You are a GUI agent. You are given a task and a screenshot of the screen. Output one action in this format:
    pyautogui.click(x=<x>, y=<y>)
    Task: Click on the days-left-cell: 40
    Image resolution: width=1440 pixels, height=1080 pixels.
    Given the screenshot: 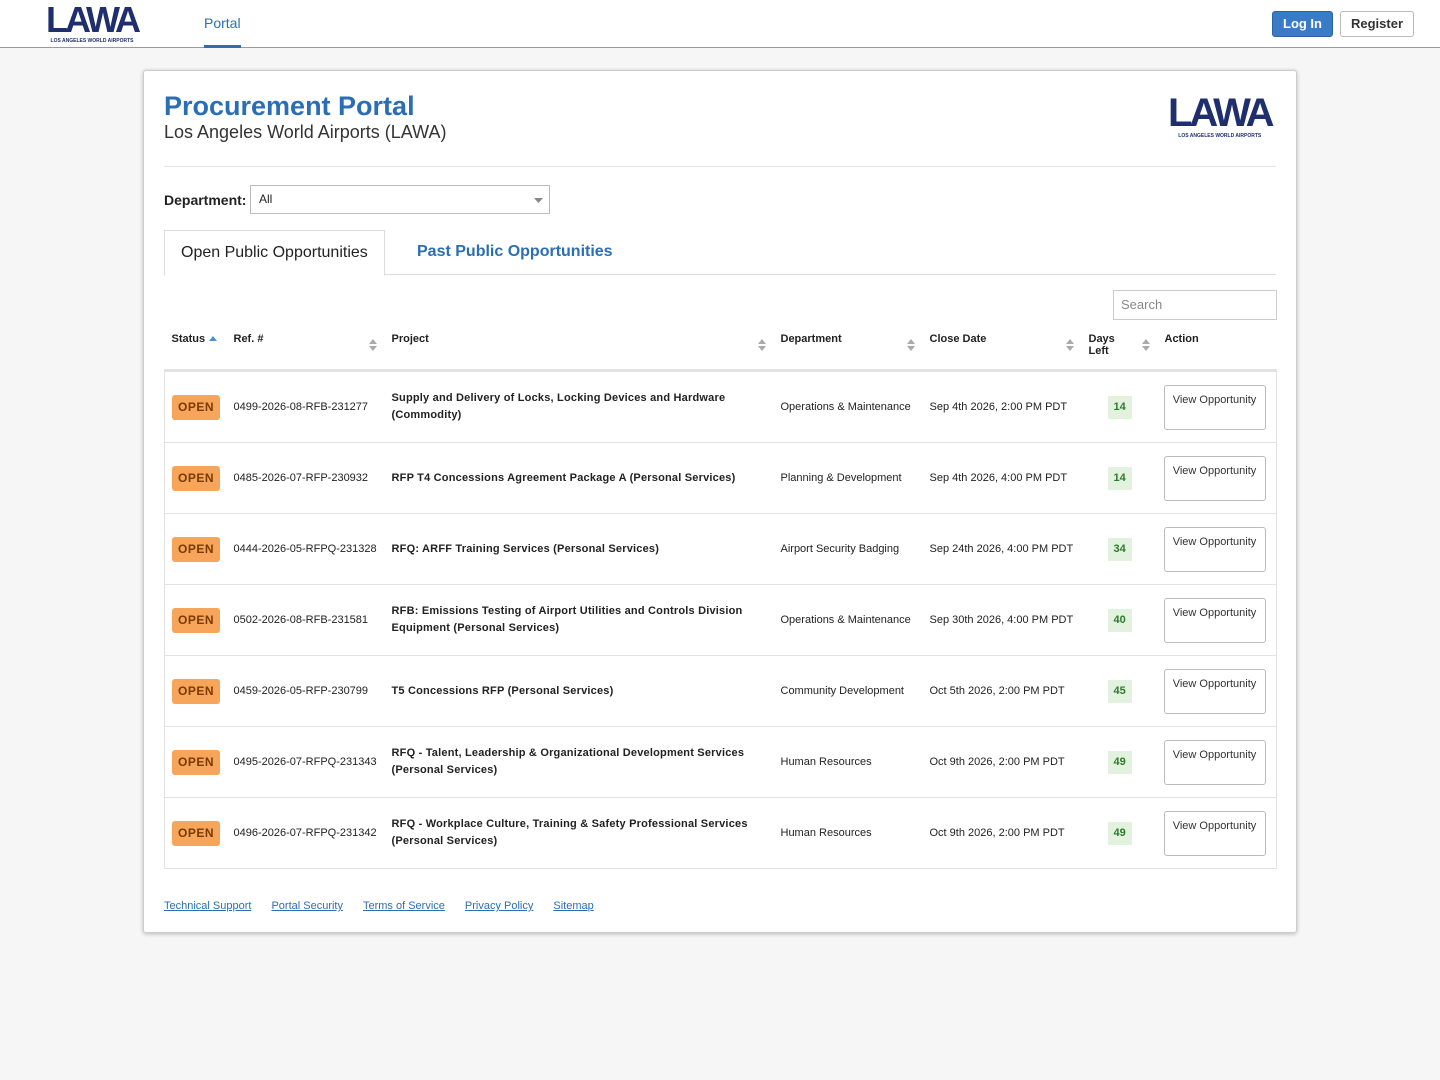 What is the action you would take?
    pyautogui.click(x=1119, y=620)
    